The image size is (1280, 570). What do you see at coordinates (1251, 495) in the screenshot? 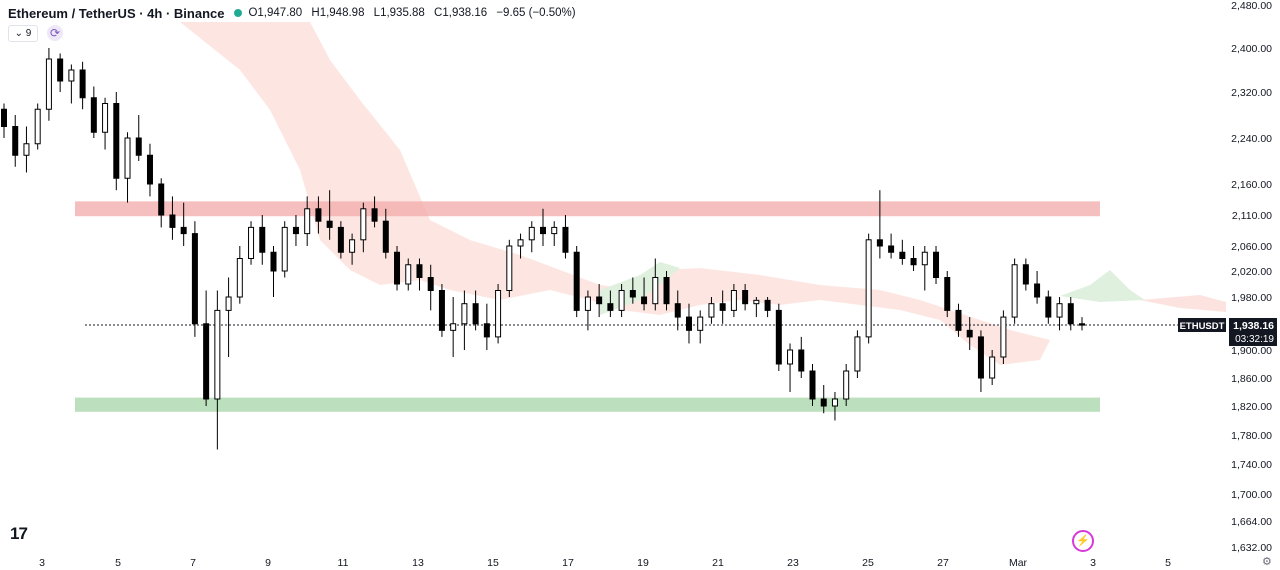
I see `price-tick-label: 1,700.00` at bounding box center [1251, 495].